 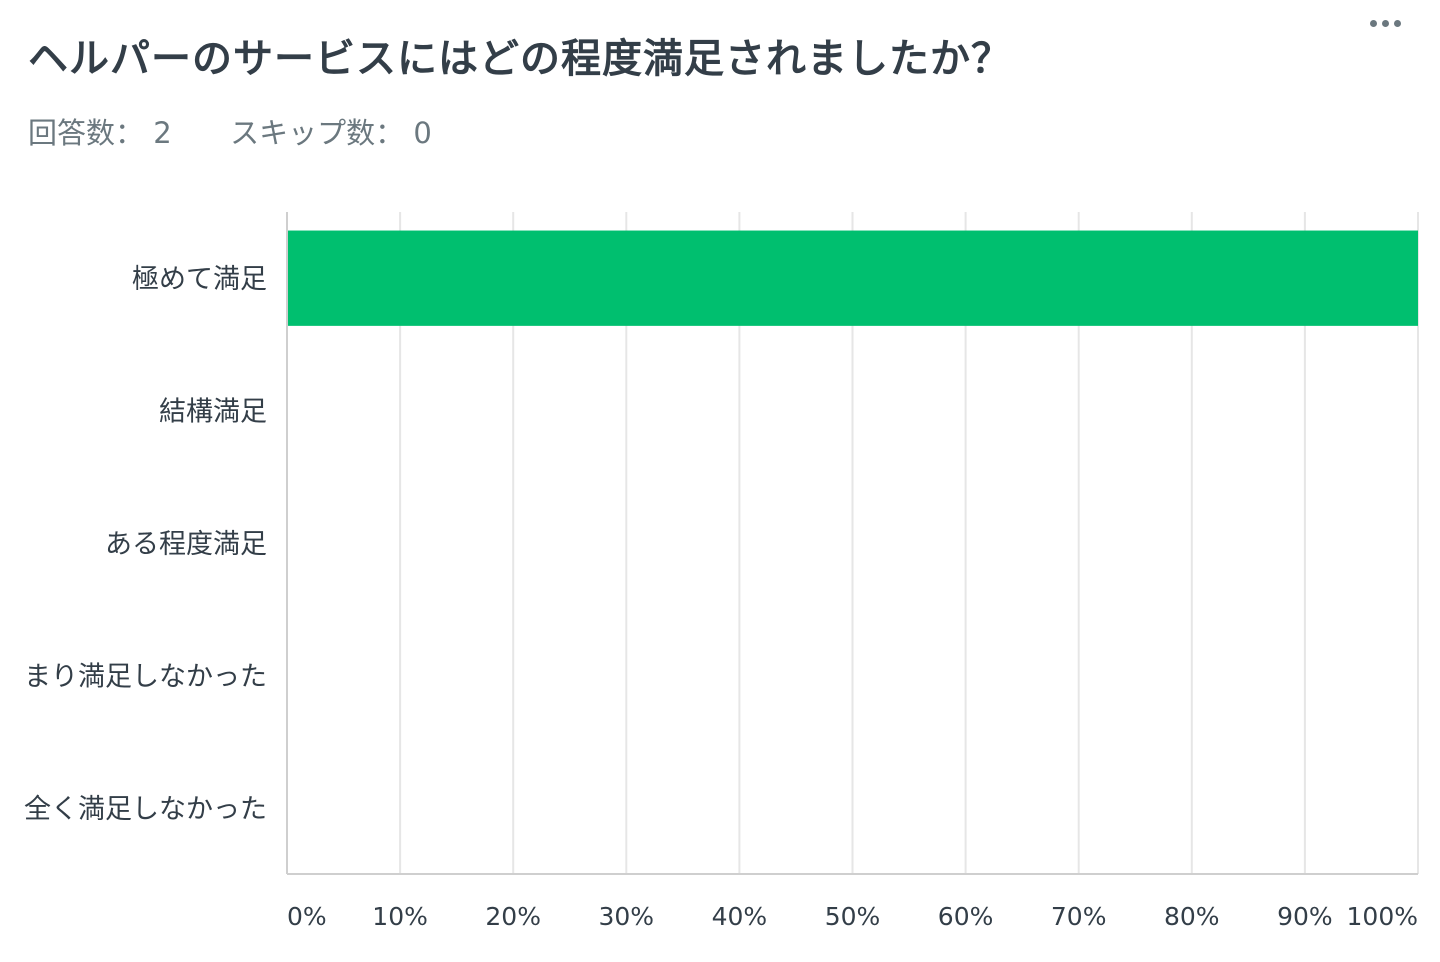 I want to click on more-horizontal-icon, so click(x=1373, y=23).